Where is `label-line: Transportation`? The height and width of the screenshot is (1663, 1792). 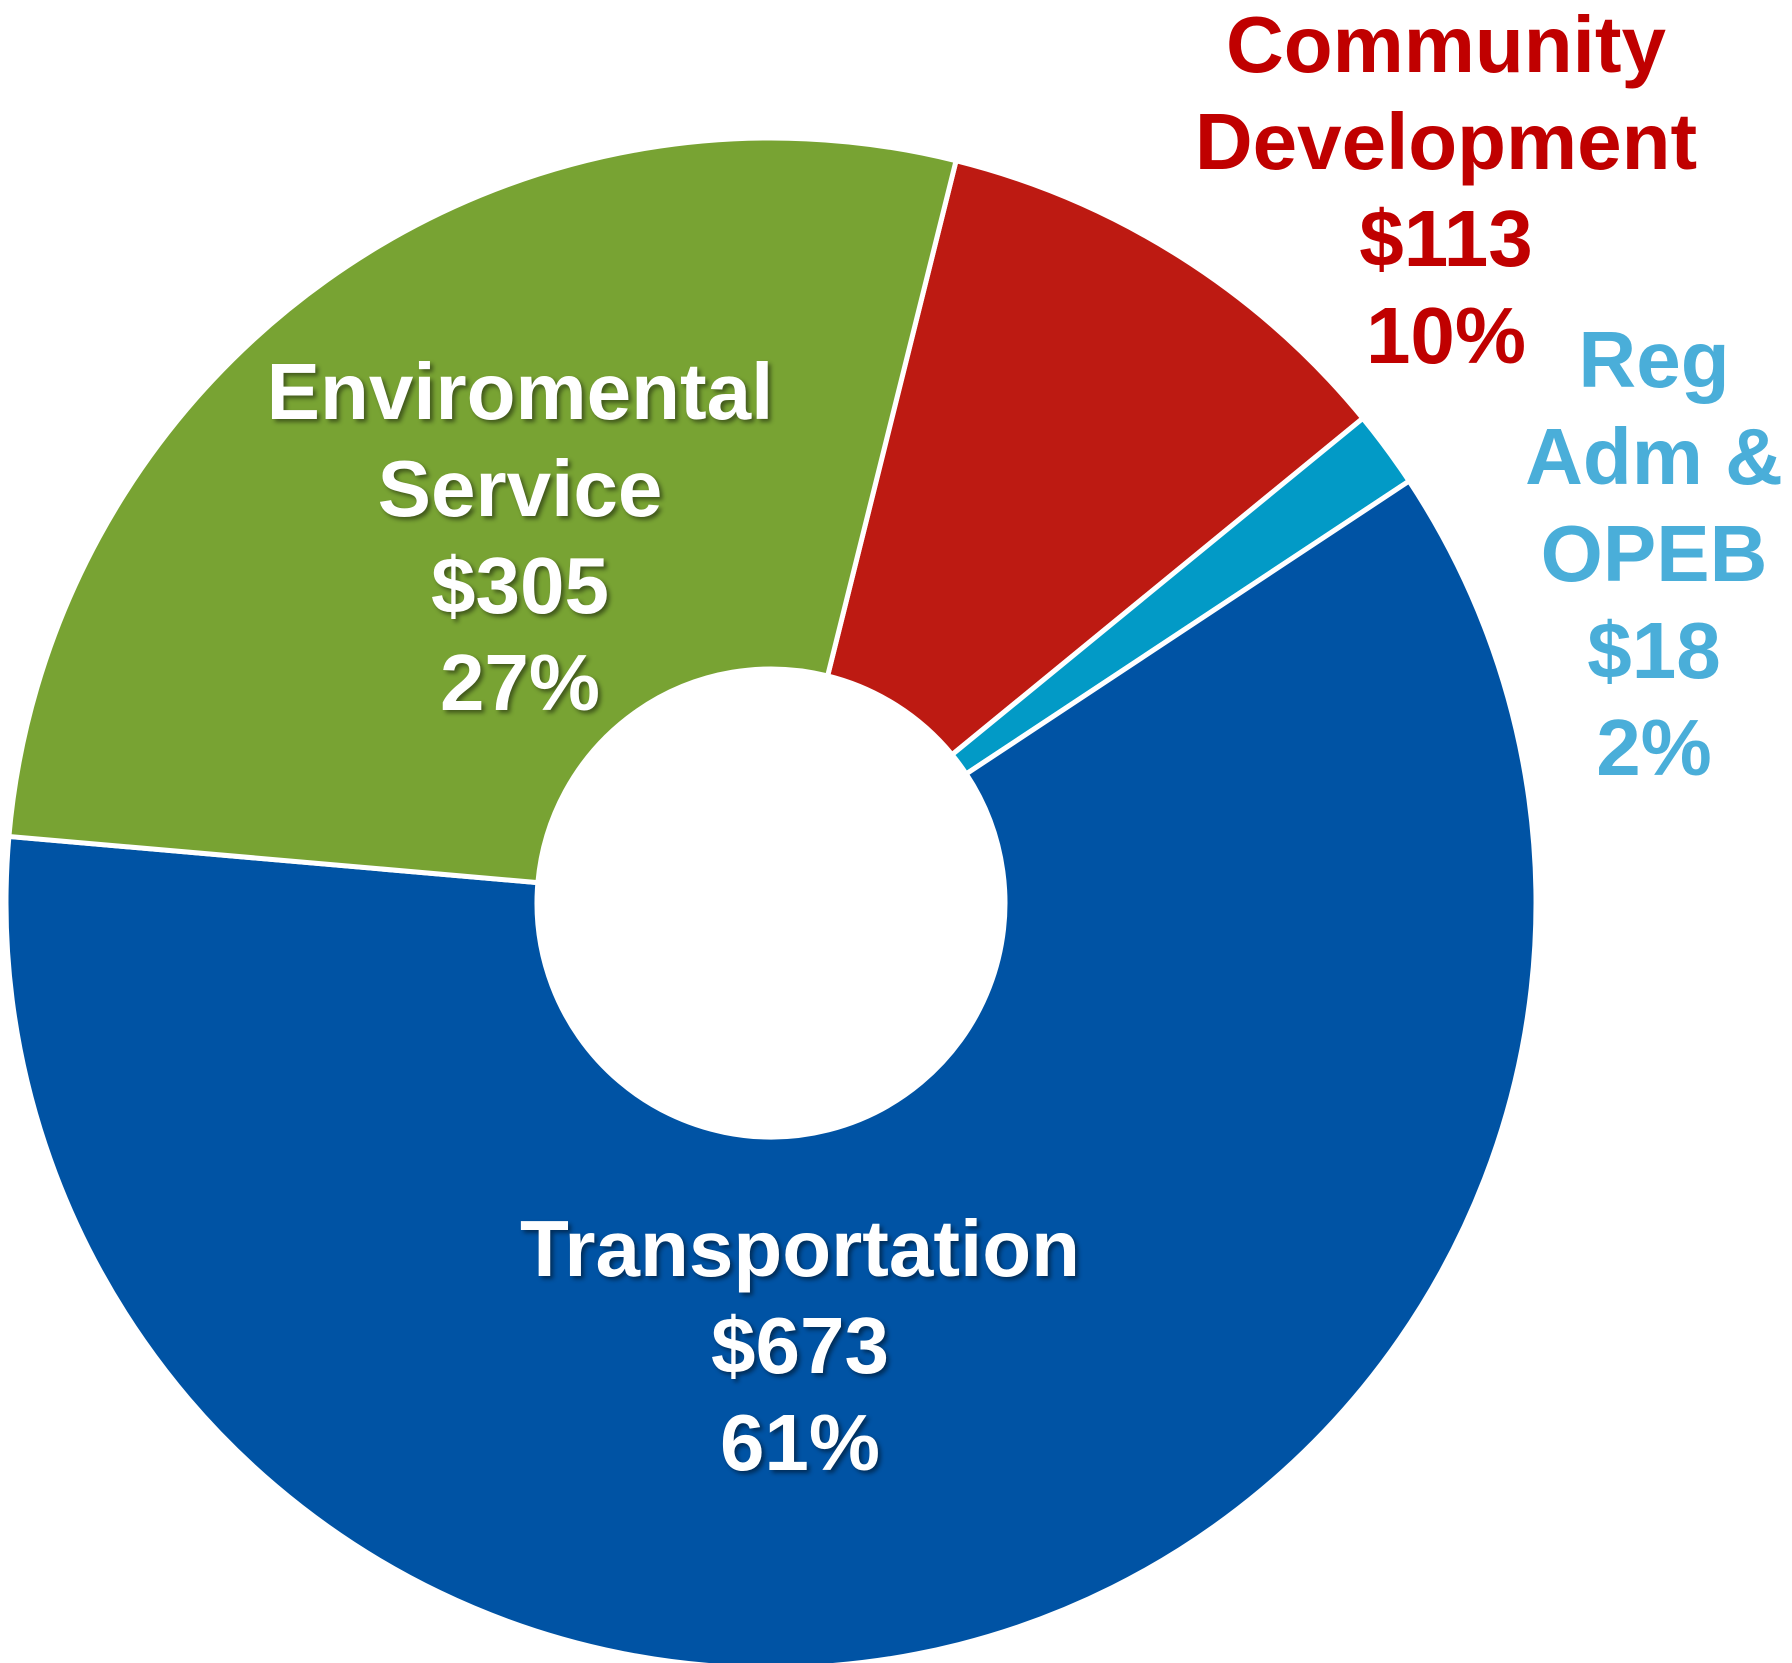
label-line: Transportation is located at coordinates (800, 1248).